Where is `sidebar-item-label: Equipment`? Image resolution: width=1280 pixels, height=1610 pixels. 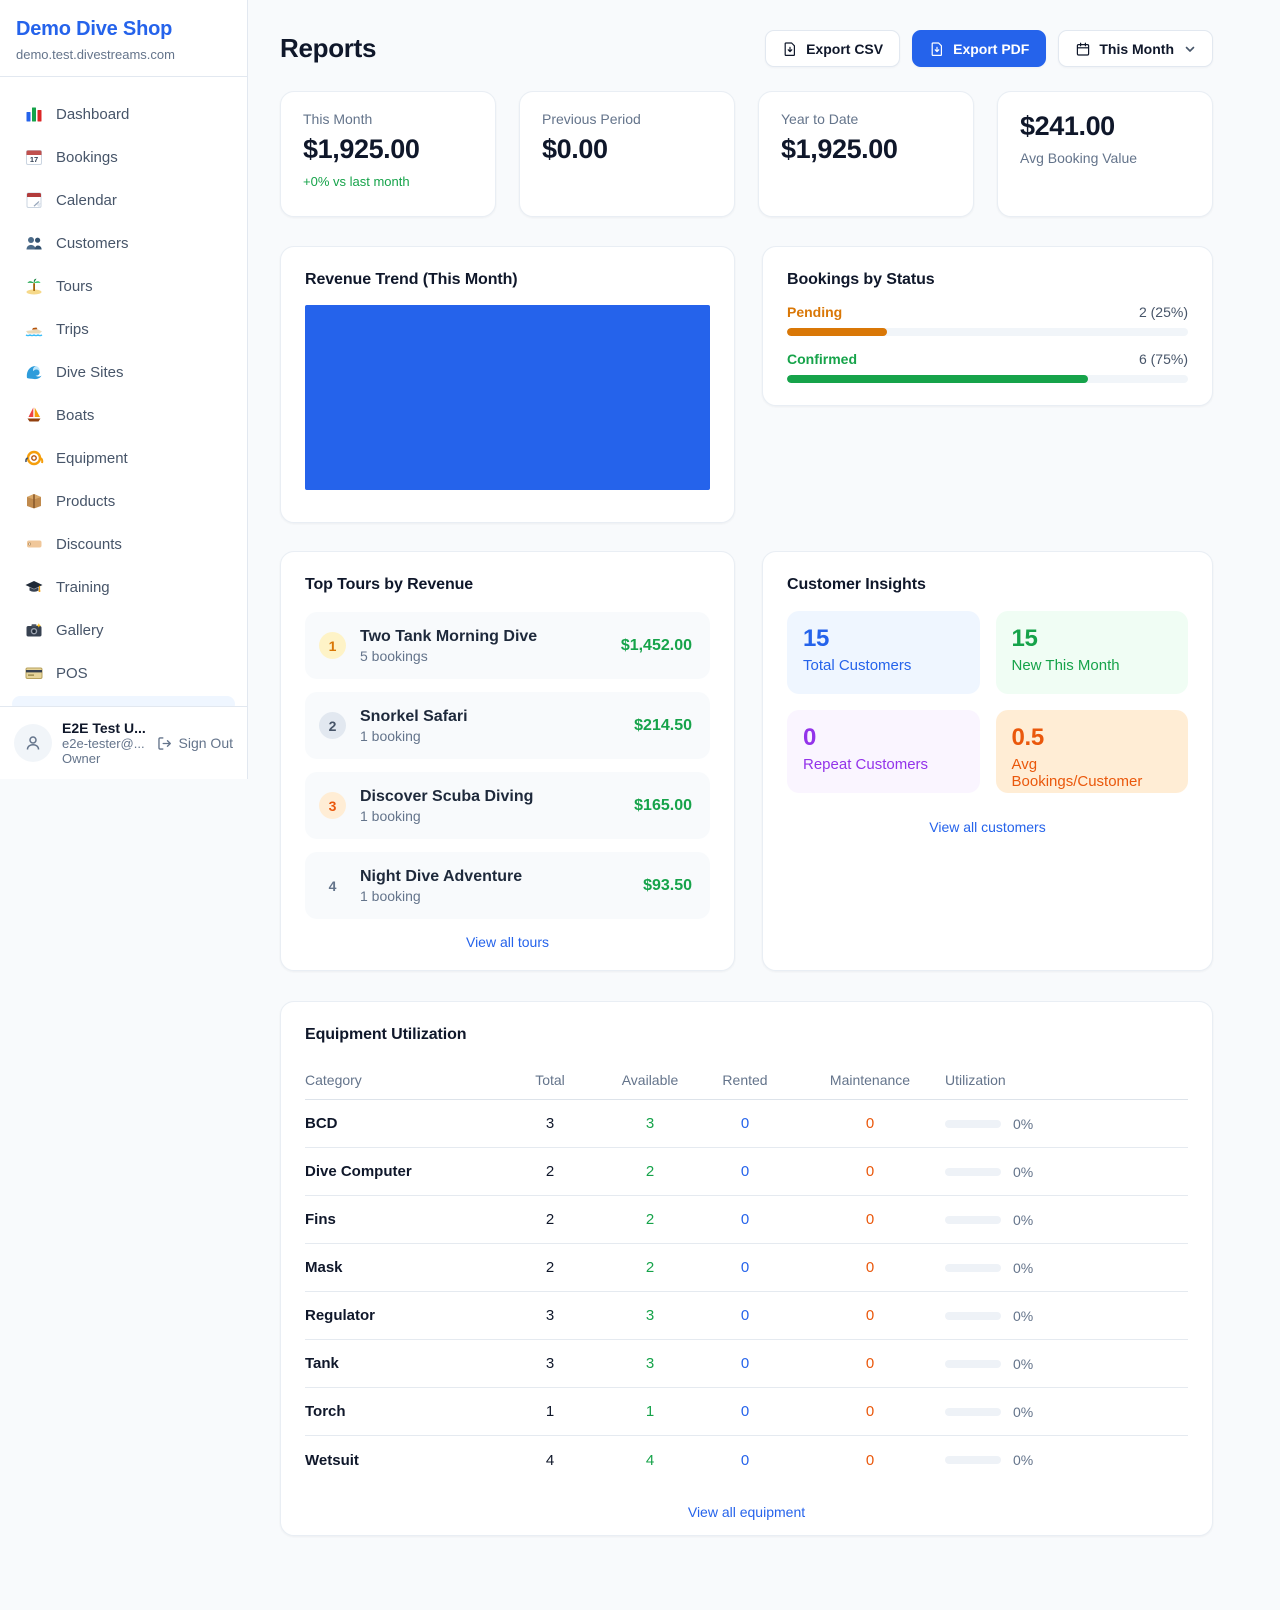 sidebar-item-label: Equipment is located at coordinates (92, 458).